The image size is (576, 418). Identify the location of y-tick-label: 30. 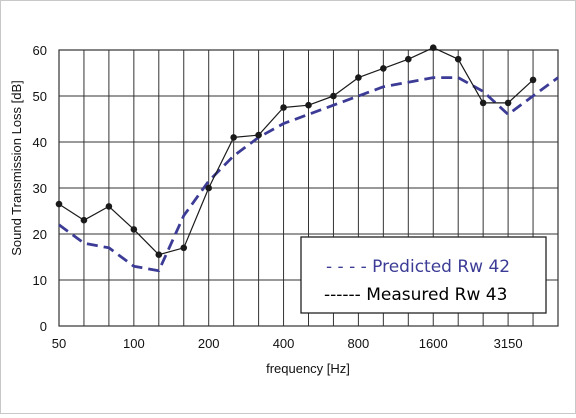
(40, 188).